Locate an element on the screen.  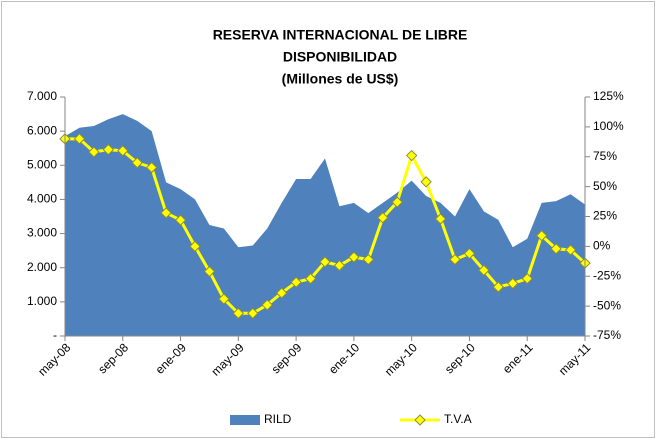
y2-tick-label: 125% is located at coordinates (608, 96).